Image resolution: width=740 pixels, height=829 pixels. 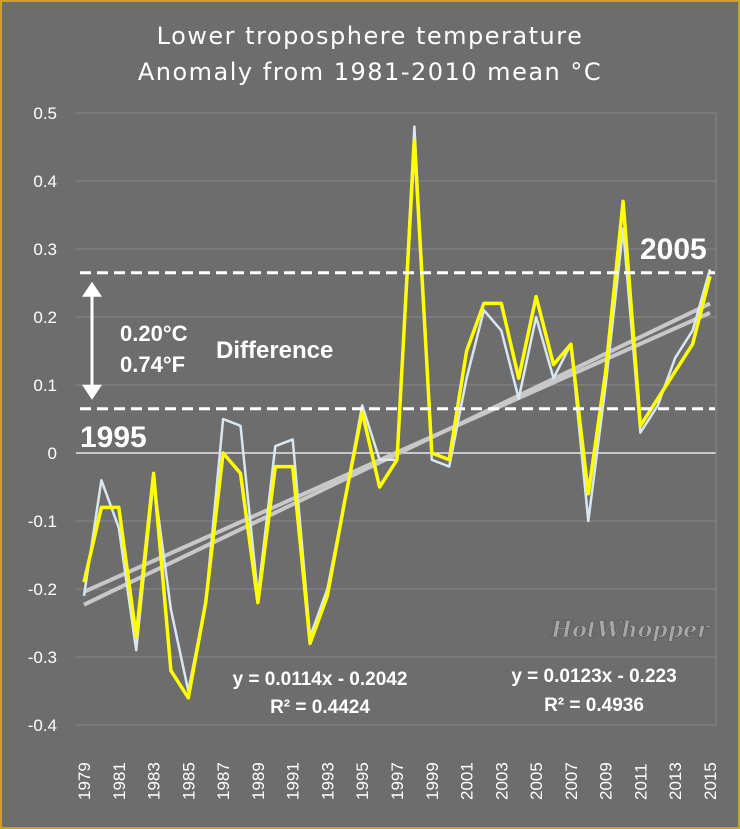 What do you see at coordinates (113, 437) in the screenshot?
I see `label-1995: 1995` at bounding box center [113, 437].